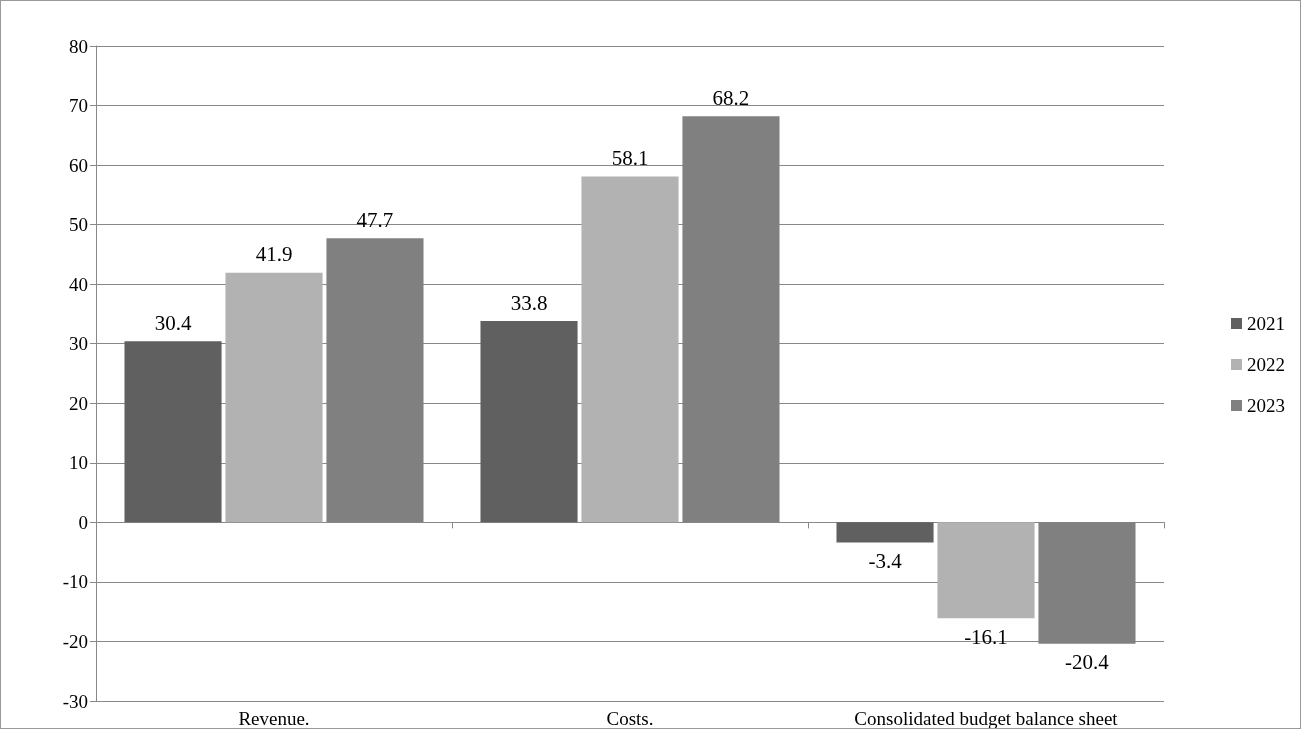 This screenshot has height=729, width=1301. What do you see at coordinates (731, 97) in the screenshot?
I see `data-label: 68.2` at bounding box center [731, 97].